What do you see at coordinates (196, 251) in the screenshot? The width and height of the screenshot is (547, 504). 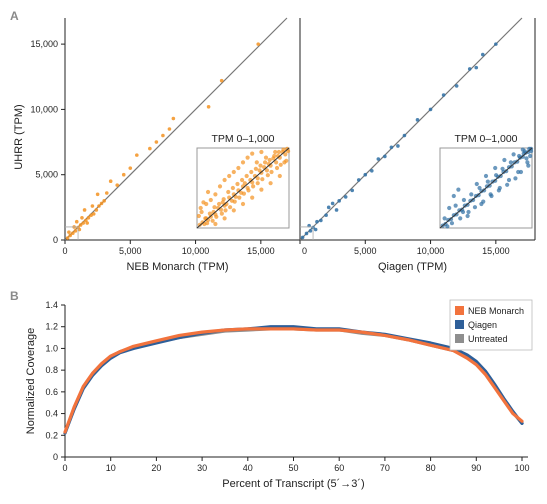 I see `x-tick-label: 10,000` at bounding box center [196, 251].